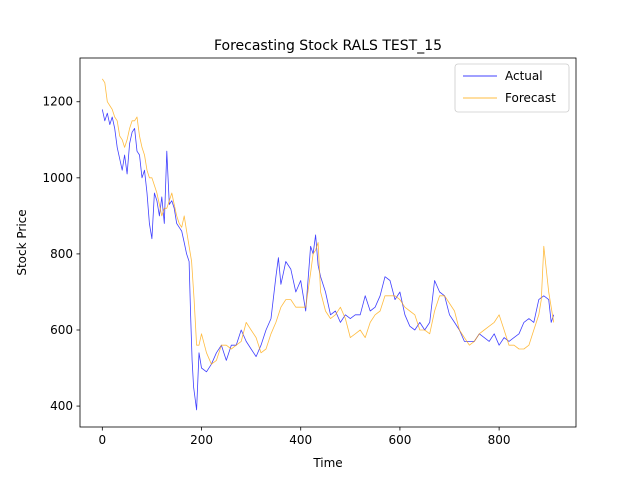 The image size is (640, 480). I want to click on x-tick-label: 400, so click(300, 440).